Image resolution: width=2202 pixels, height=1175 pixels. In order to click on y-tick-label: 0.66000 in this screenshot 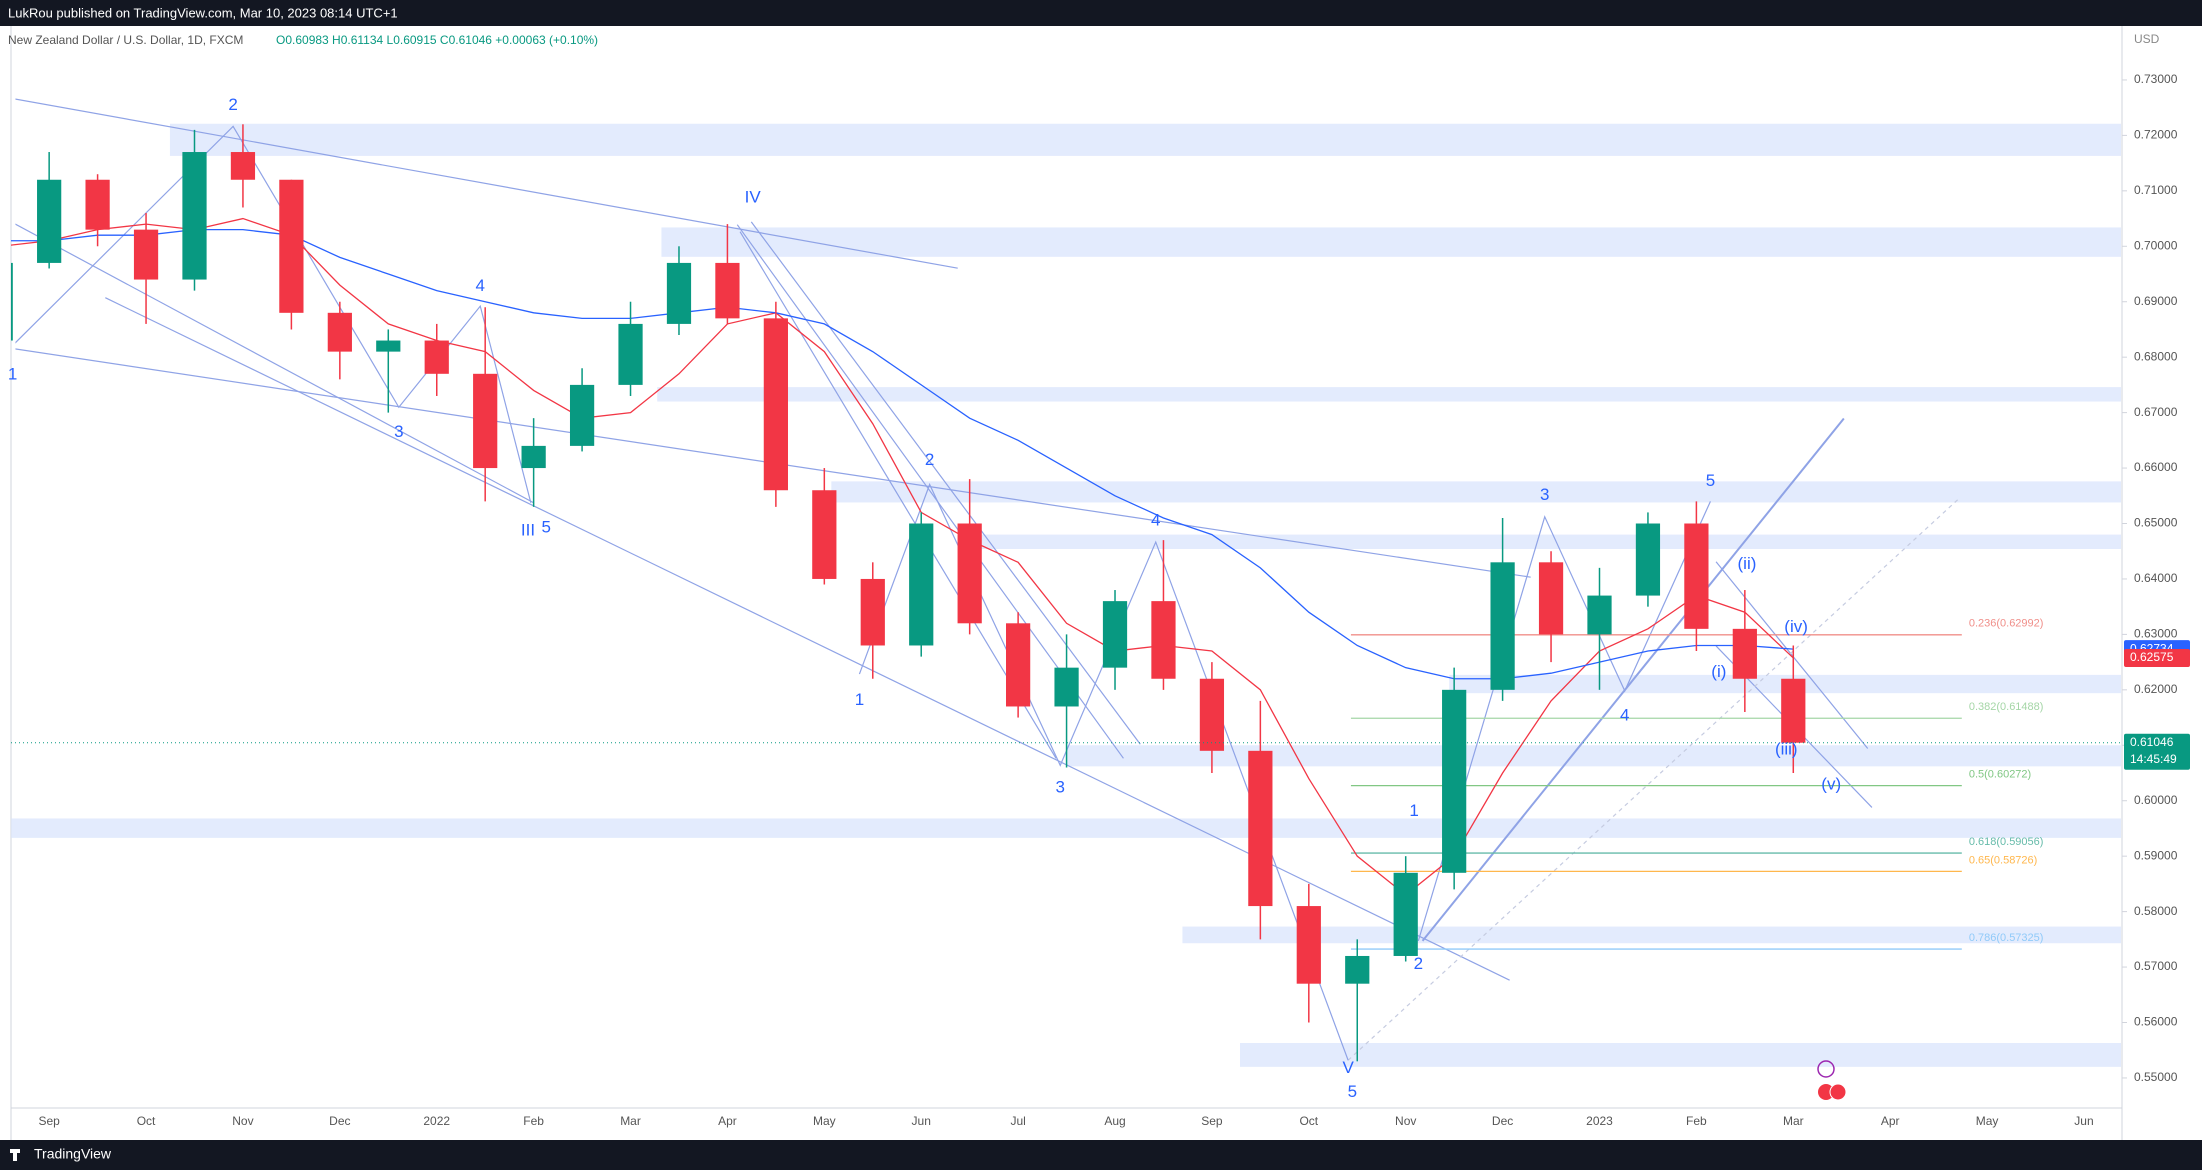, I will do `click(2156, 467)`.